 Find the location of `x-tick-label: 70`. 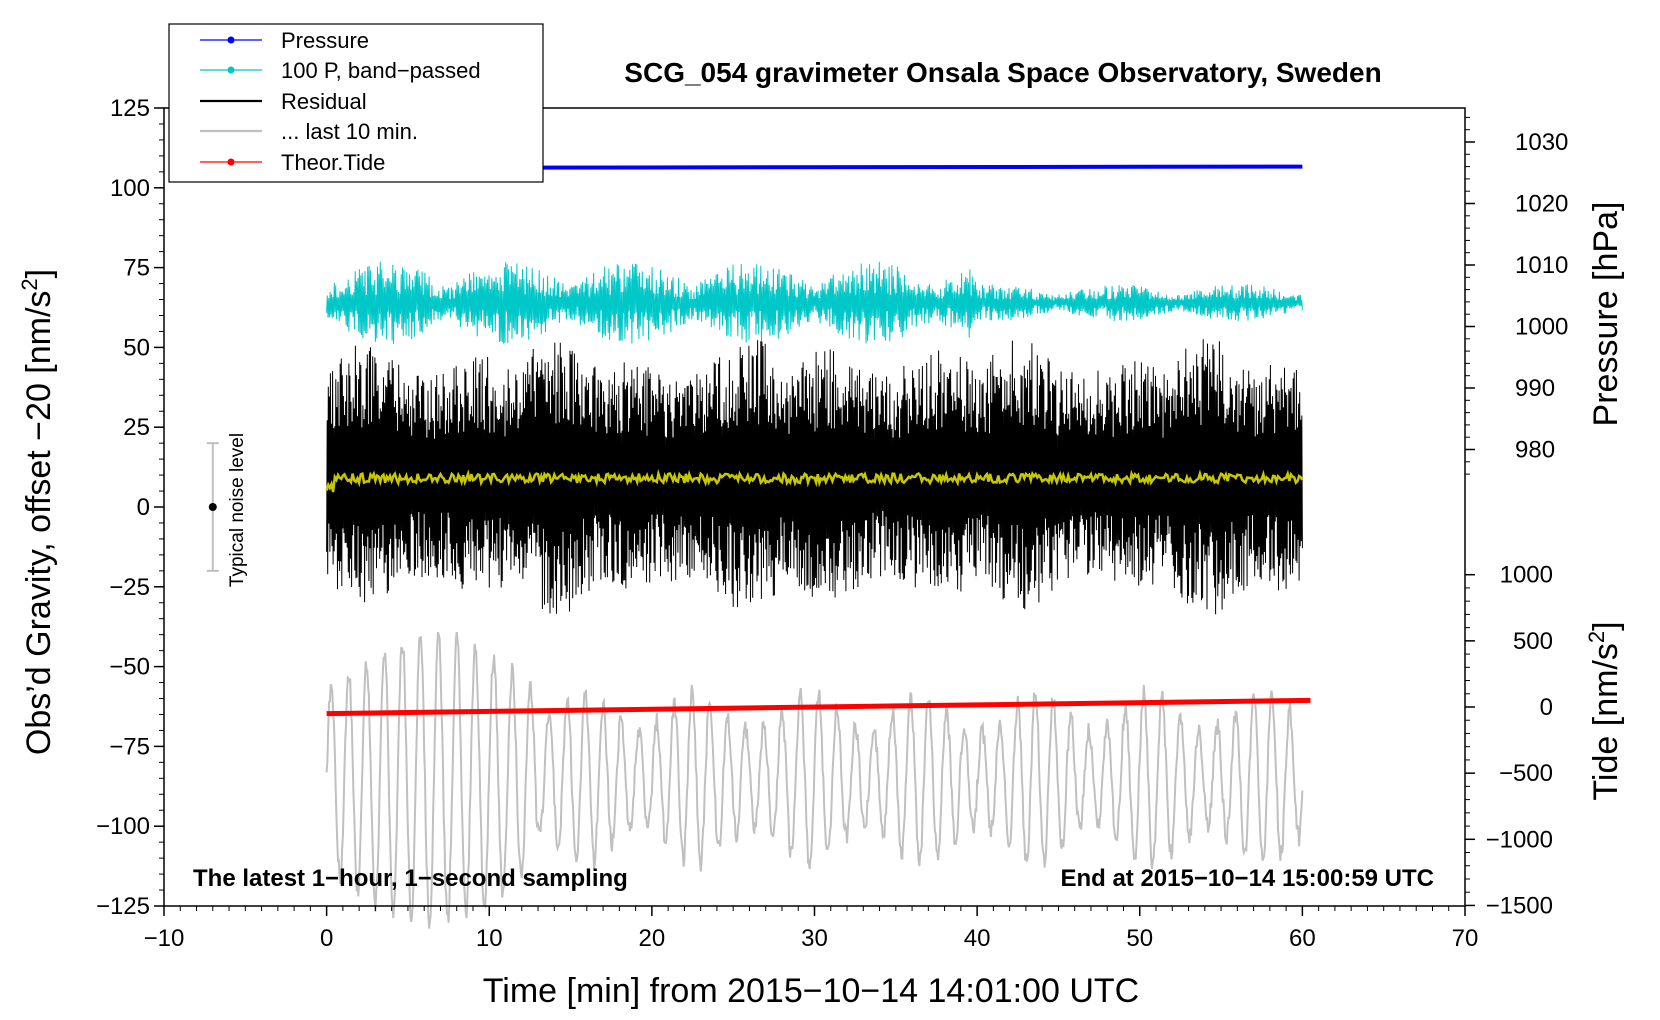

x-tick-label: 70 is located at coordinates (1465, 938).